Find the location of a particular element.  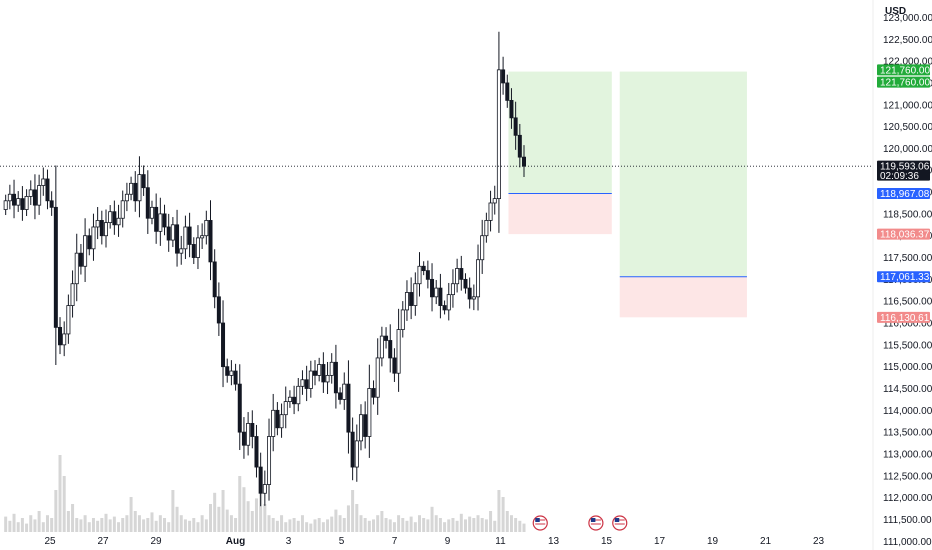

price-tick-label: 122,000.00 is located at coordinates (907, 62).